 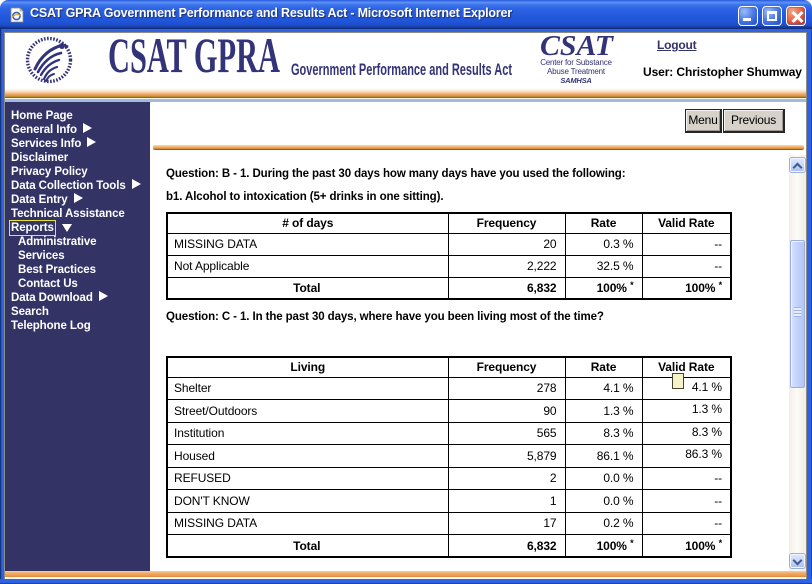 What do you see at coordinates (77, 157) in the screenshot?
I see `sidebar-item-disclaimer: Disclaimer` at bounding box center [77, 157].